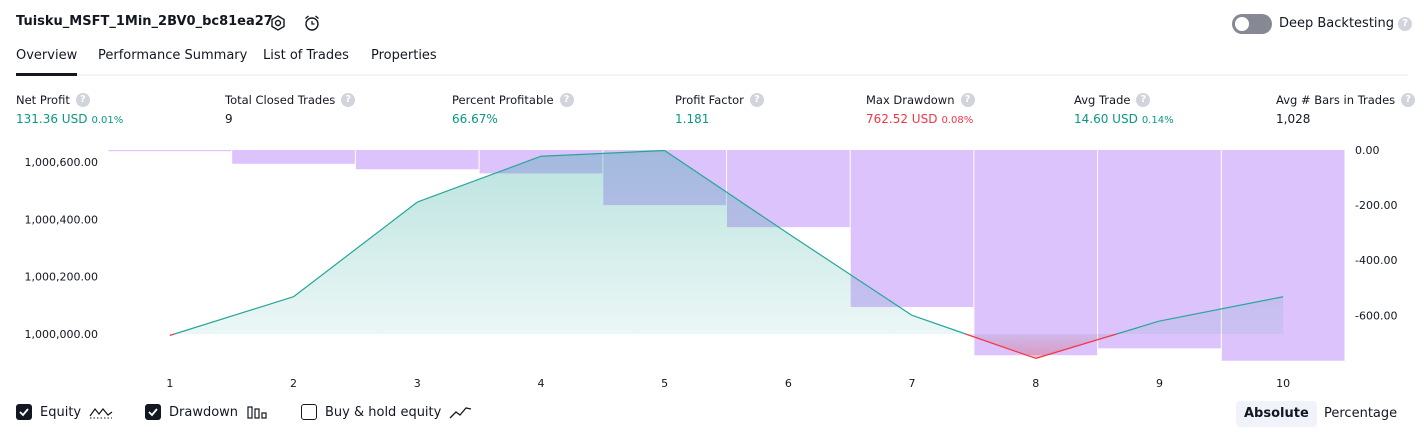 This screenshot has height=438, width=1424. What do you see at coordinates (1376, 205) in the screenshot?
I see `right-axis-tick-label: -200.00` at bounding box center [1376, 205].